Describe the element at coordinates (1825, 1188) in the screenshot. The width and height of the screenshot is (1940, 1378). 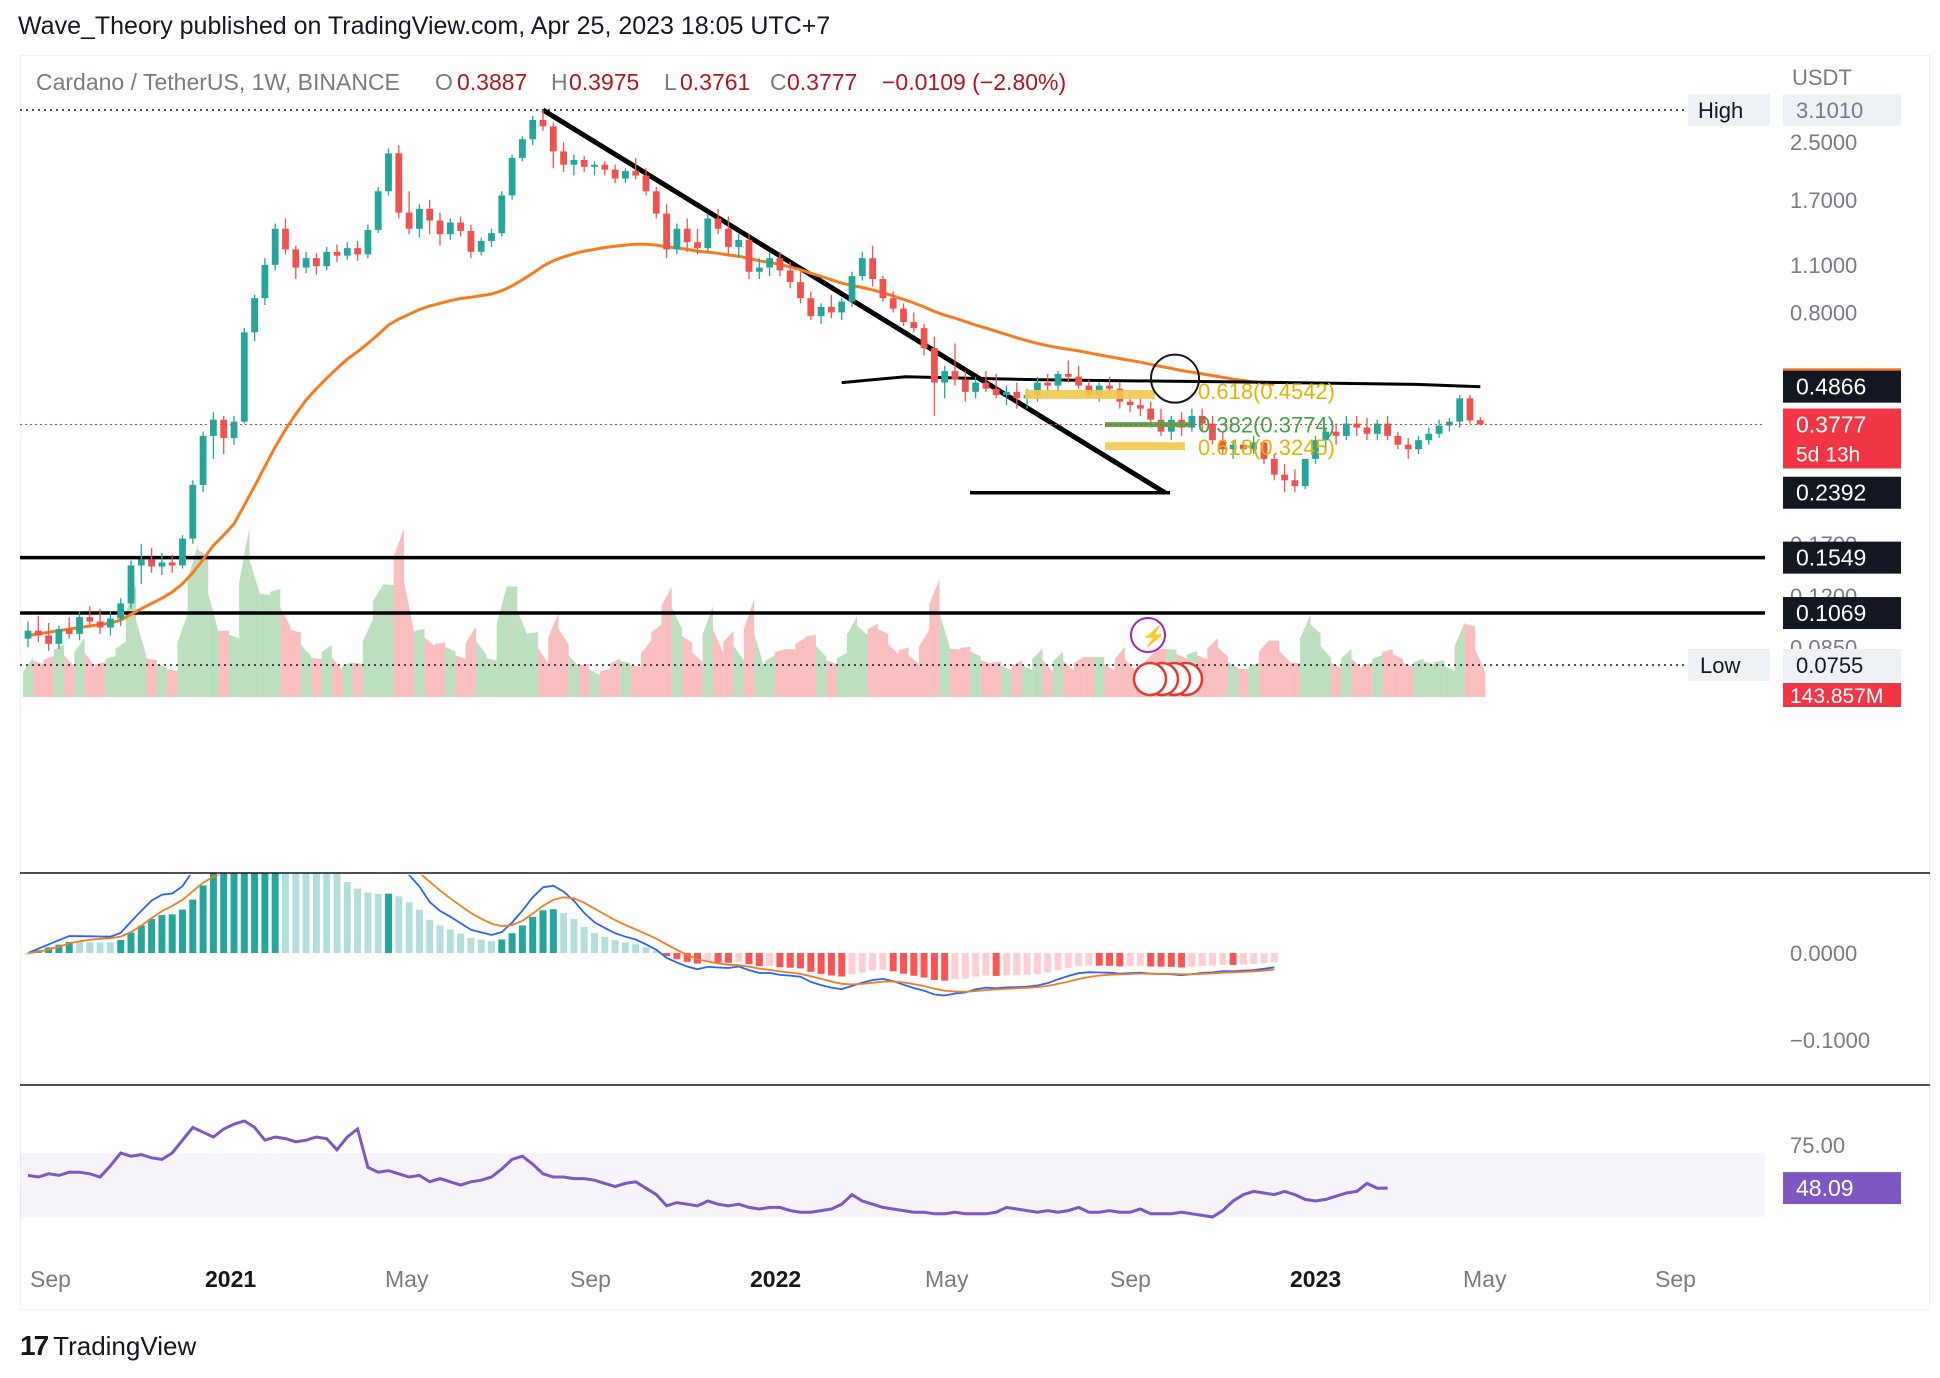
I see `rsi-value-text: 48.09` at that location.